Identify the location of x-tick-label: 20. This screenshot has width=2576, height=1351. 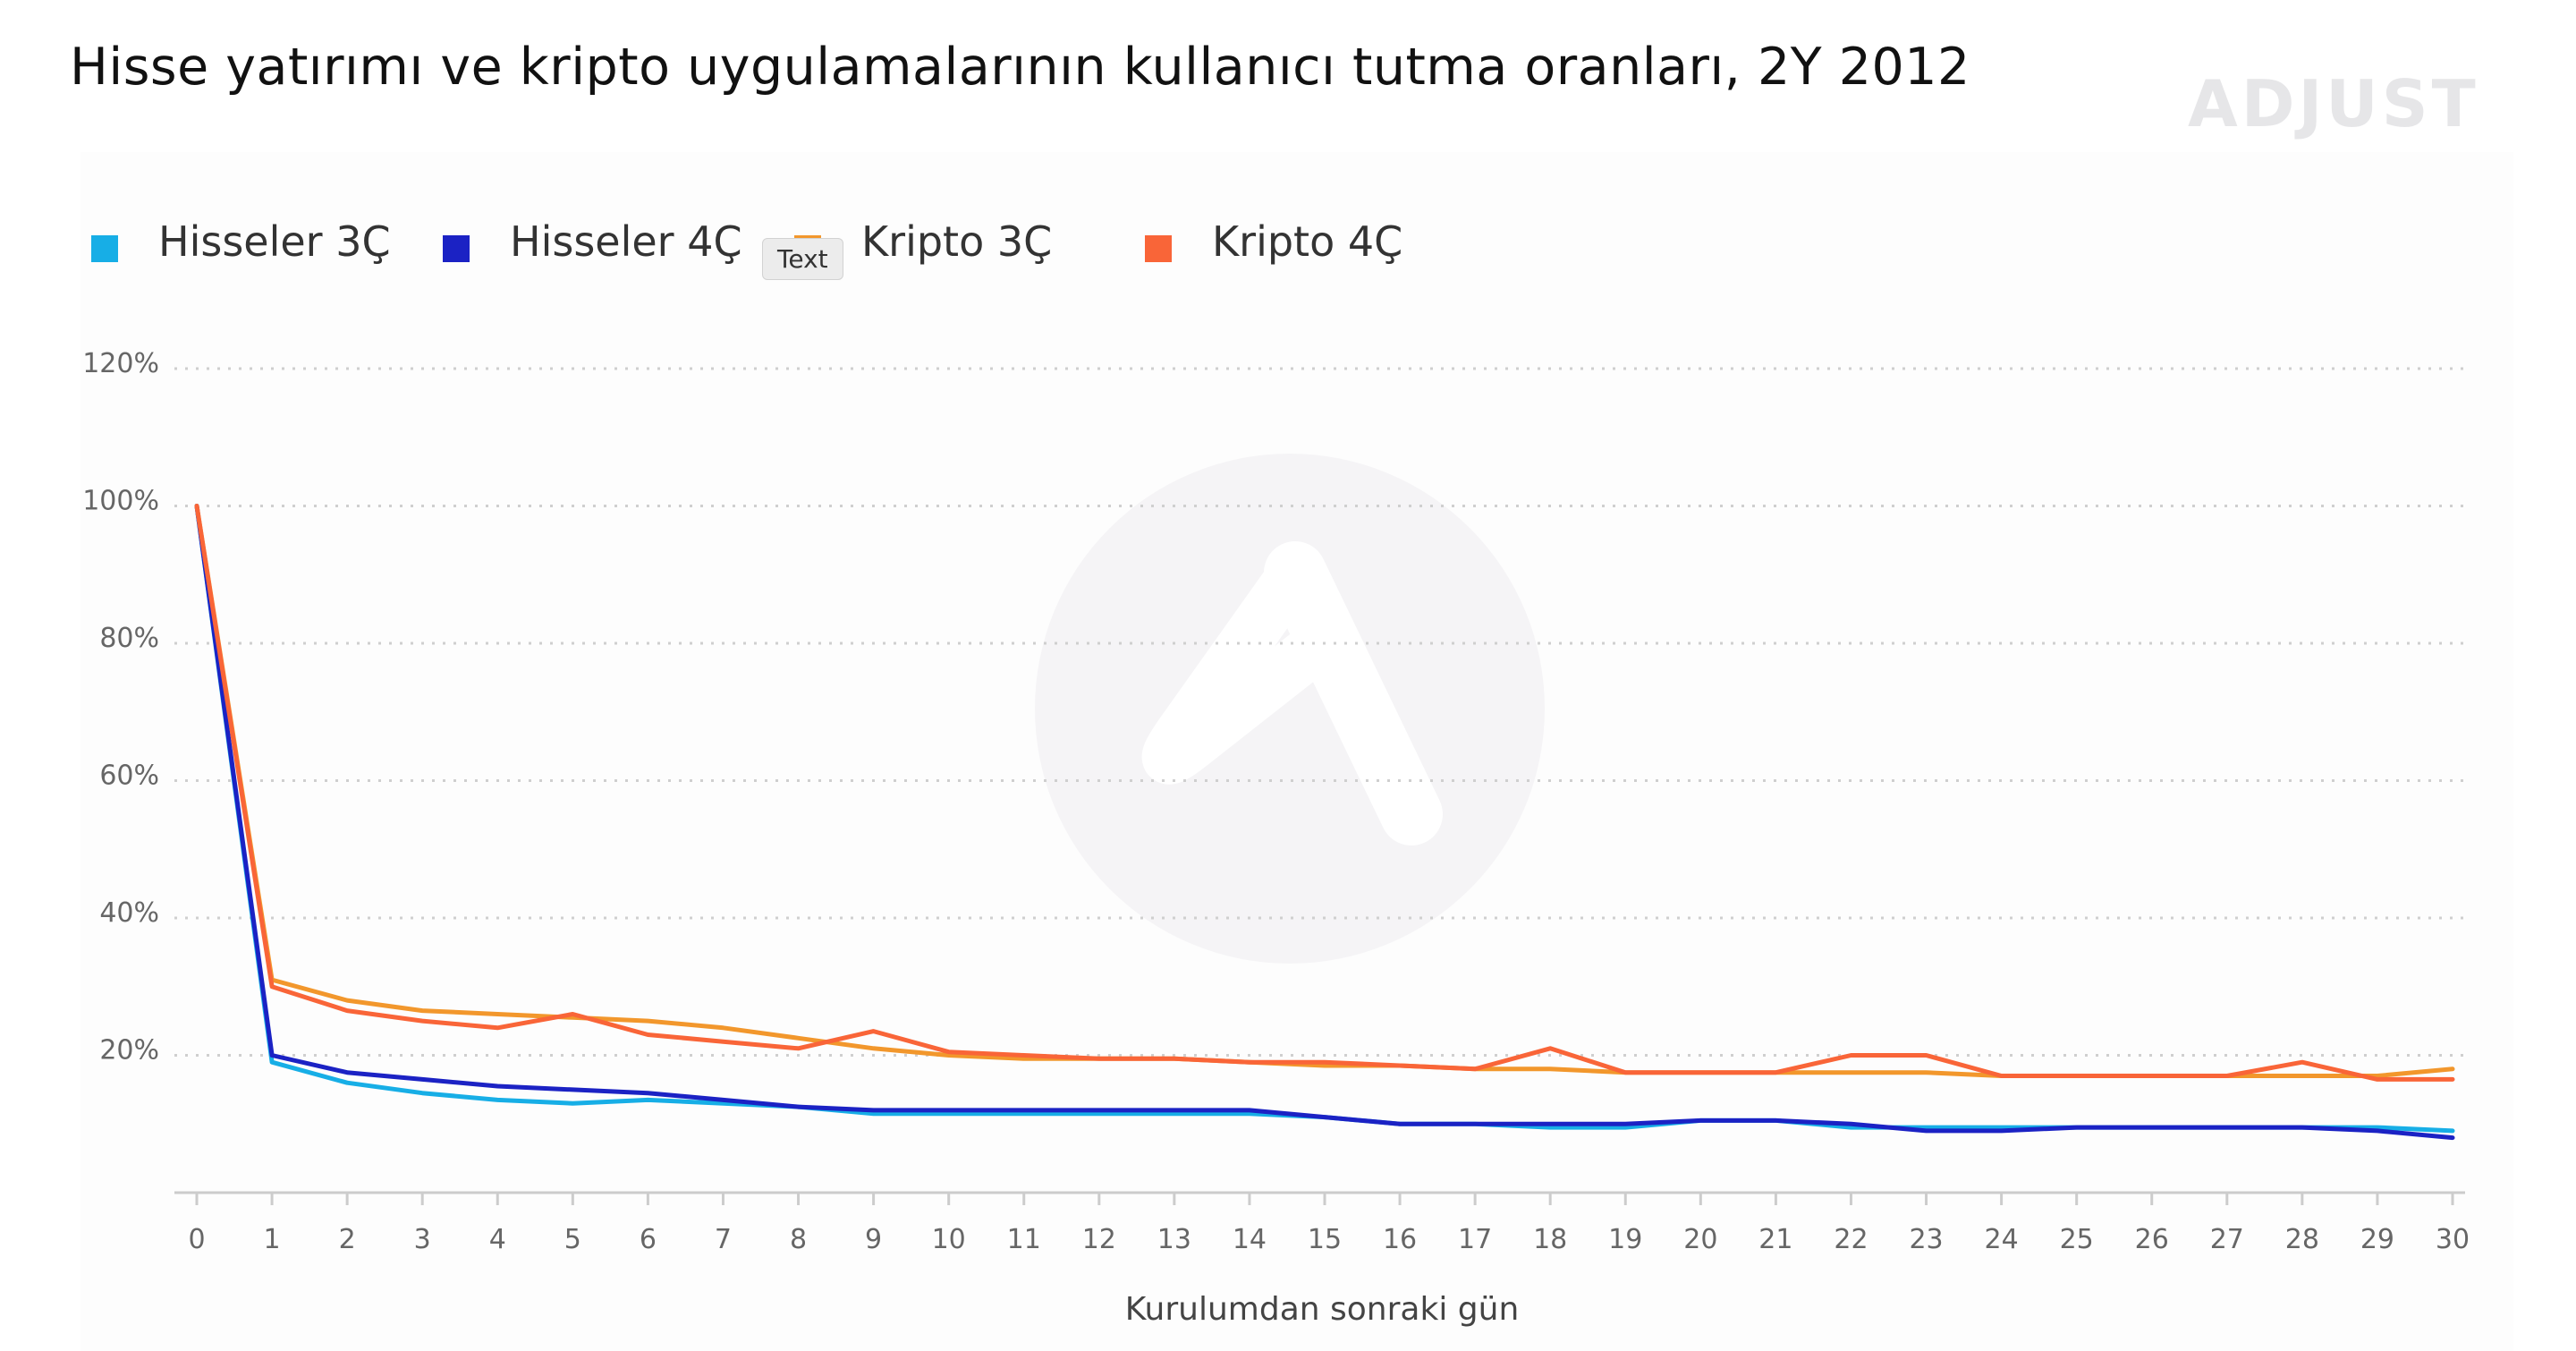
(1700, 1240).